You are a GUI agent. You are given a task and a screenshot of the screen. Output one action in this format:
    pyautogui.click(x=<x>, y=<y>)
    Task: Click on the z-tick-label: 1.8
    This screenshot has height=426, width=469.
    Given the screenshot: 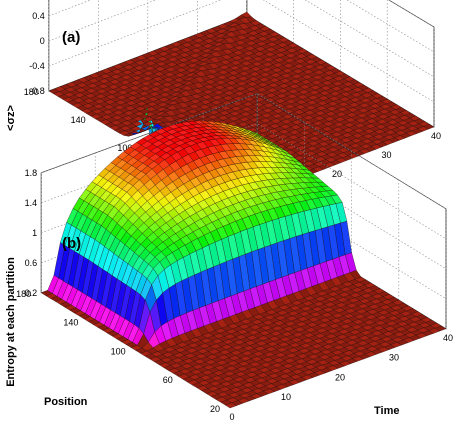 What is the action you would take?
    pyautogui.click(x=31, y=173)
    